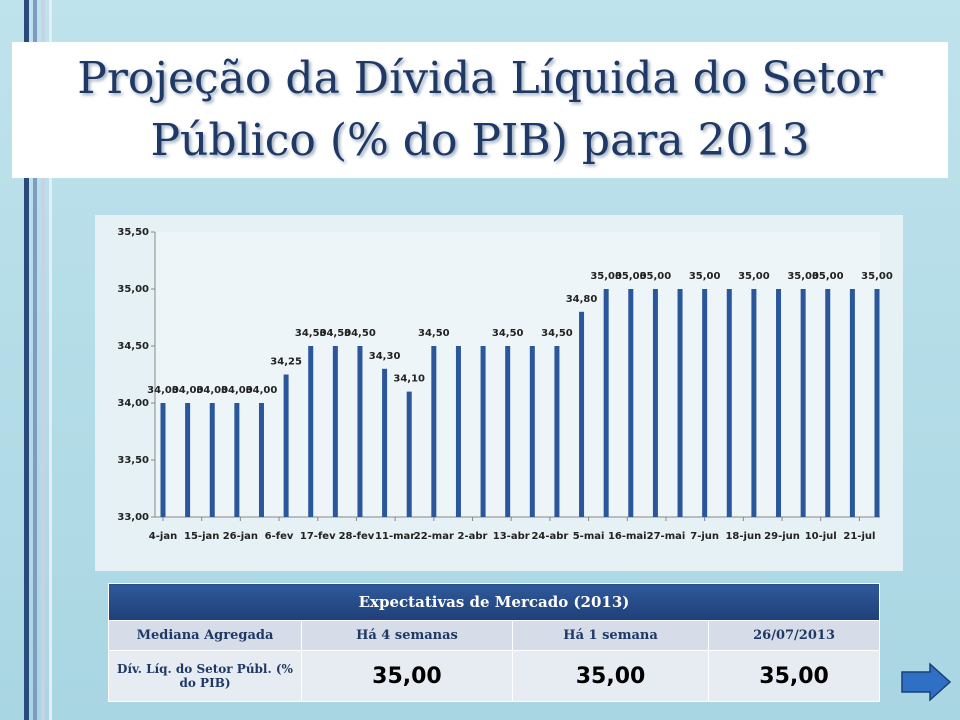 The width and height of the screenshot is (960, 720). Describe the element at coordinates (821, 536) in the screenshot. I see `x-tick-label: 10-jul` at that location.